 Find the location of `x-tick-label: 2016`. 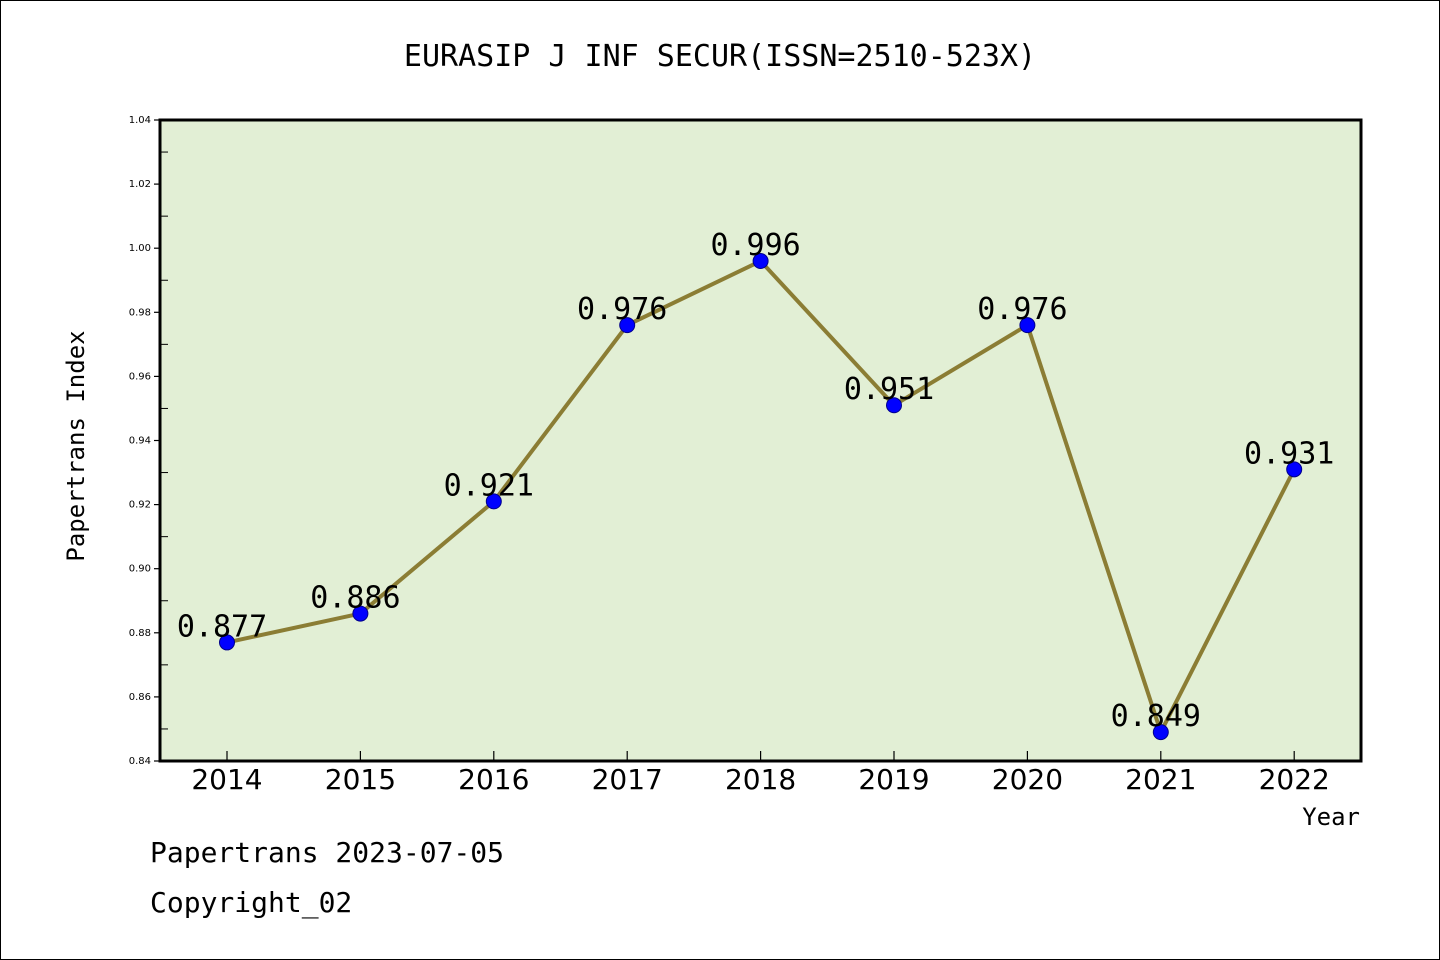

x-tick-label: 2016 is located at coordinates (493, 779).